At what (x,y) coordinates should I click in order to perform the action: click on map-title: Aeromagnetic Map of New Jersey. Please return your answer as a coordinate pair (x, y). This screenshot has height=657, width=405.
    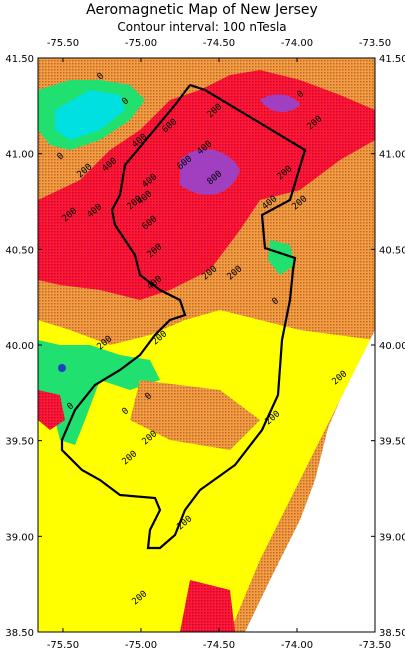
    Looking at the image, I should click on (202, 10).